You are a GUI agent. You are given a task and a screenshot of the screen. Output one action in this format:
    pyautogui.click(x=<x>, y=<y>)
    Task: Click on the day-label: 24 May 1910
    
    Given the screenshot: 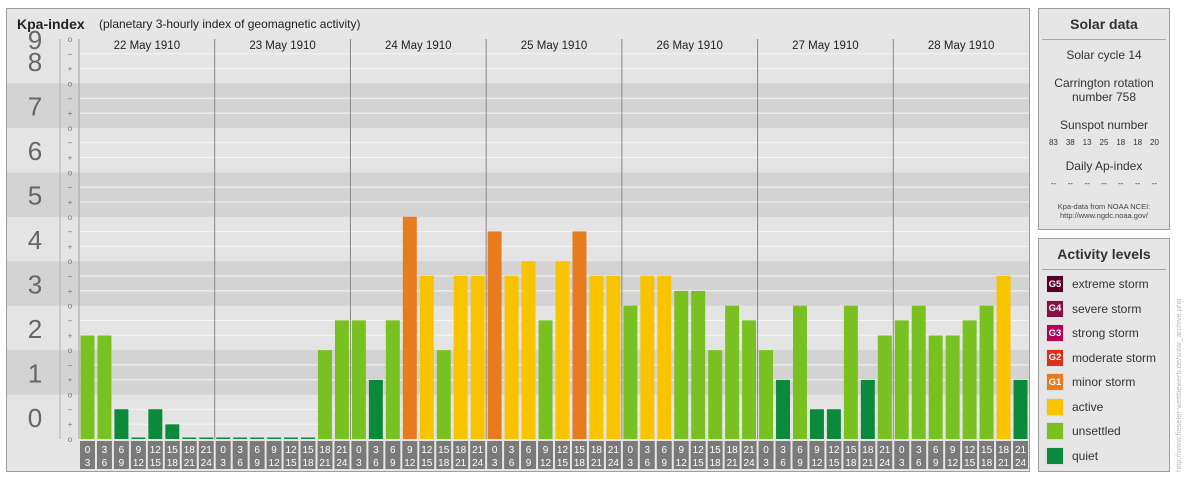 What is the action you would take?
    pyautogui.click(x=418, y=46)
    